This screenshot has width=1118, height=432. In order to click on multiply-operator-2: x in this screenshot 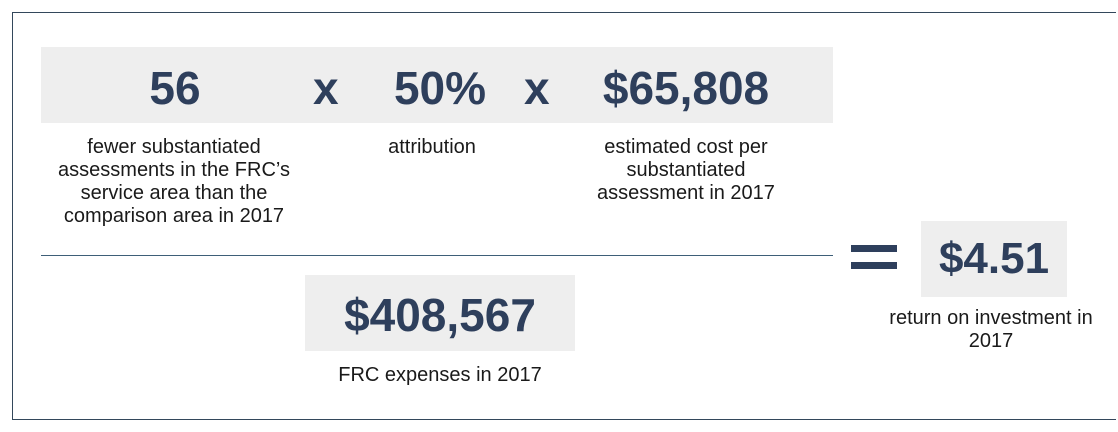, I will do `click(537, 88)`.